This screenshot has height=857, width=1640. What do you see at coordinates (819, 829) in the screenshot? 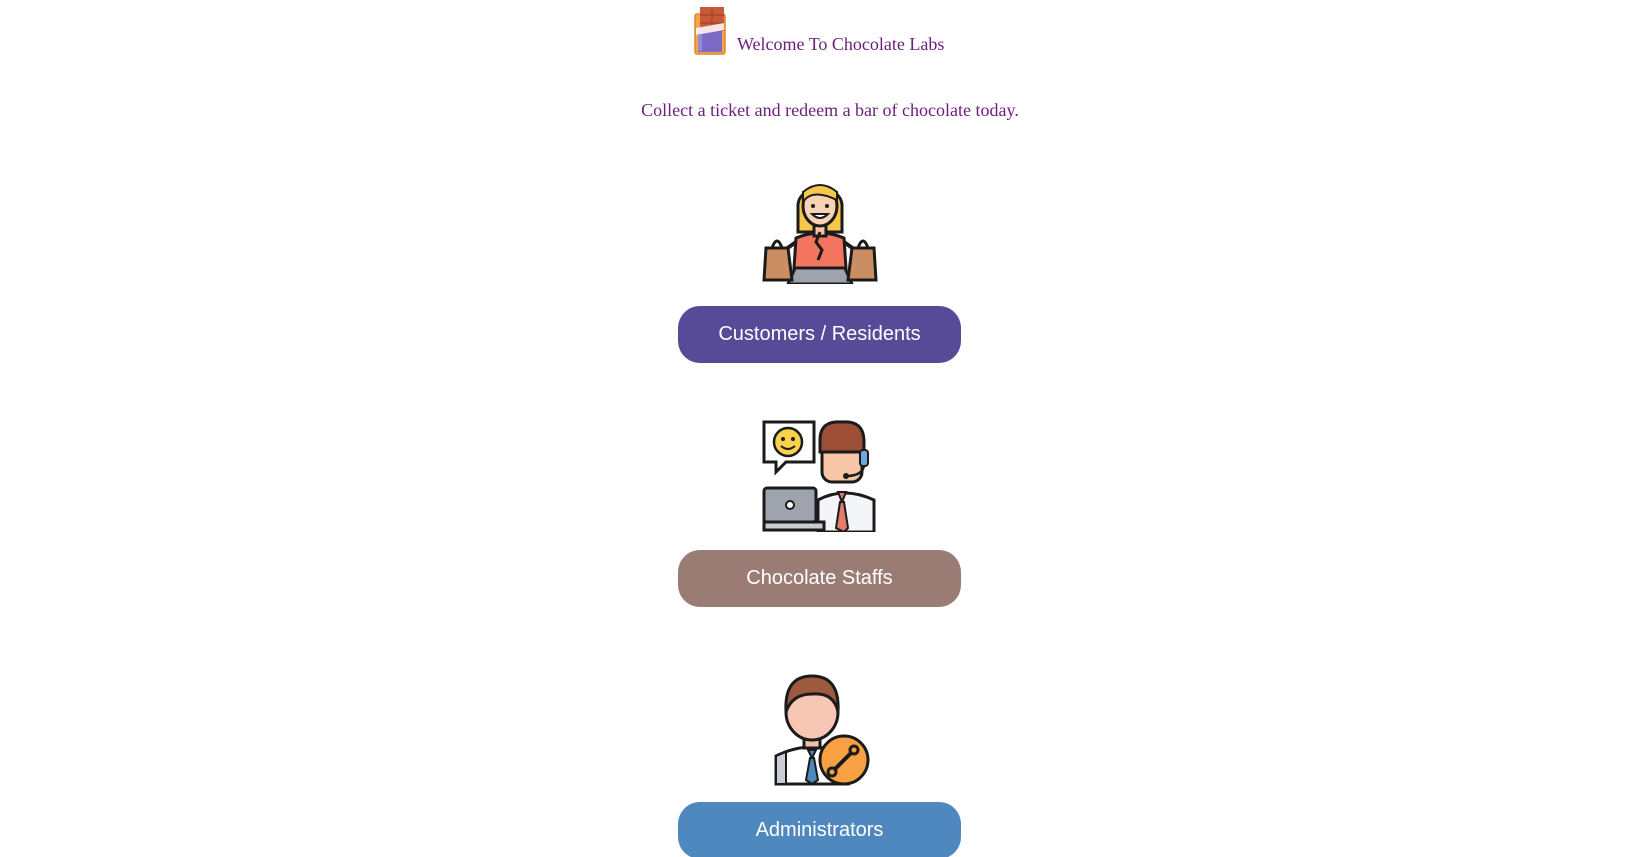
I see `administrators-button: Administrators` at bounding box center [819, 829].